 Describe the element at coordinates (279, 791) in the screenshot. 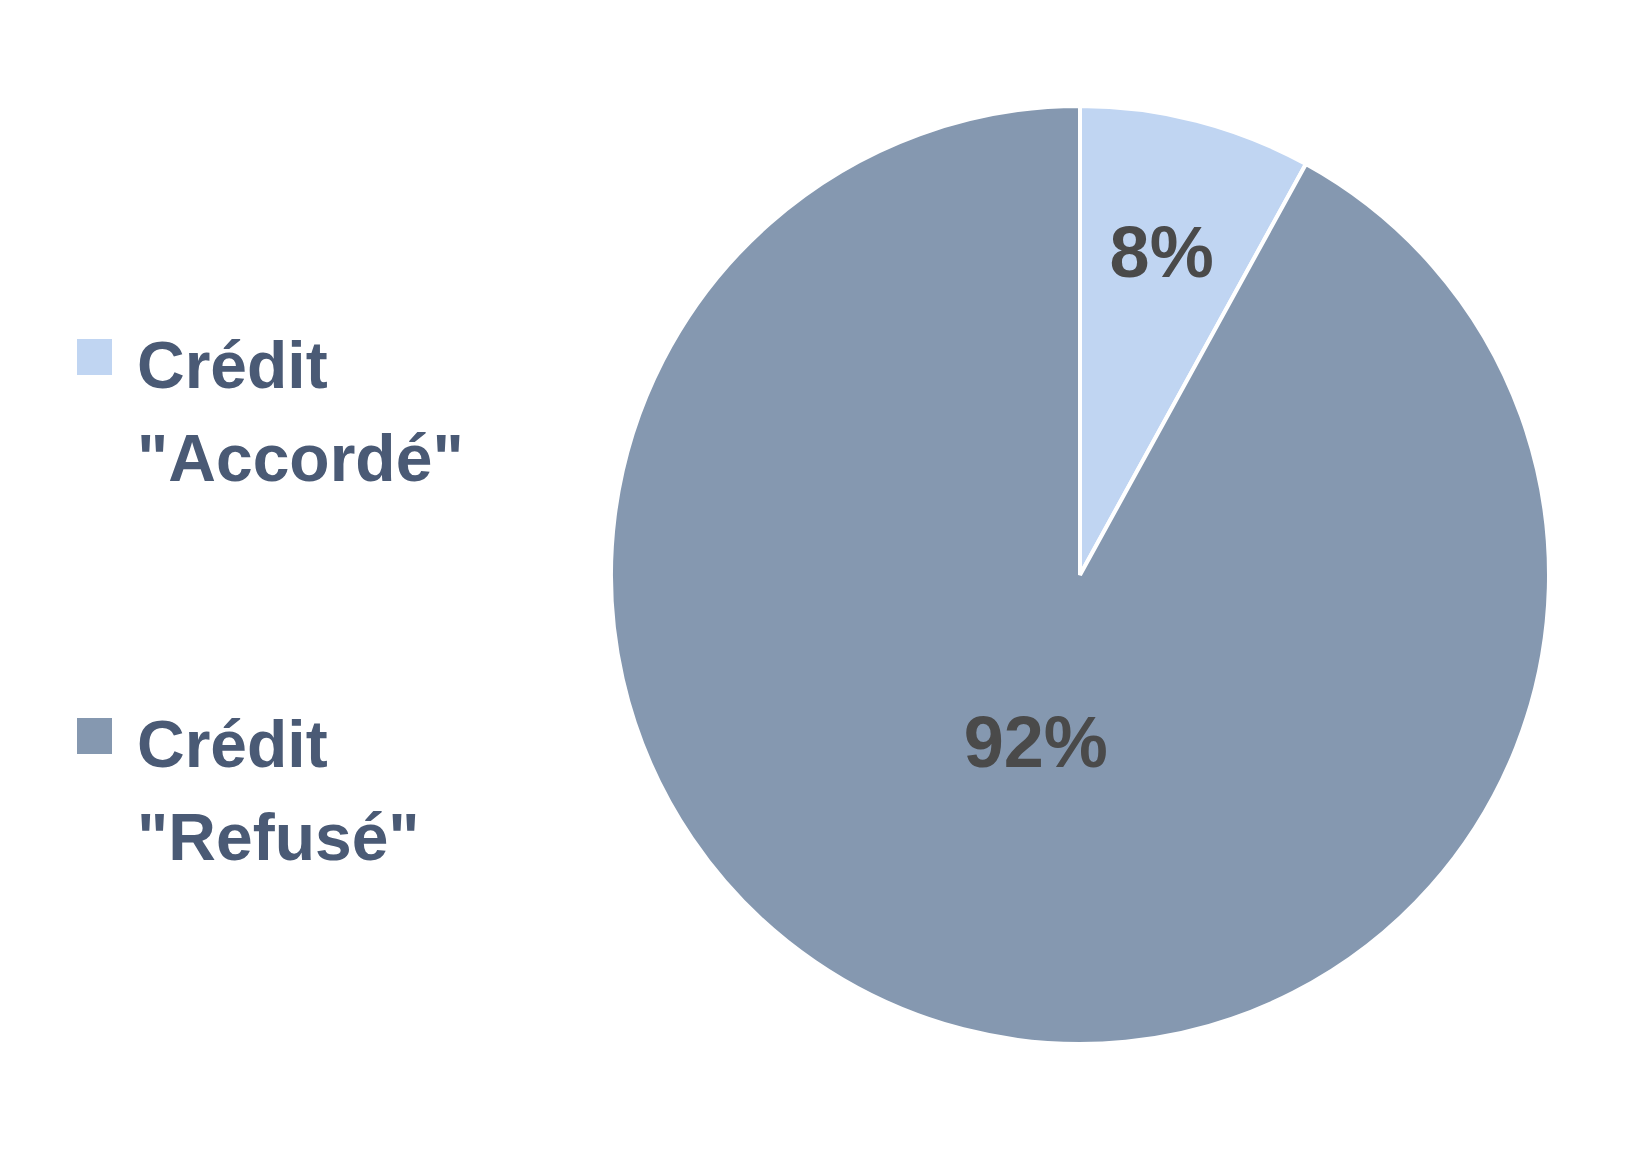

I see `legend-label: Crédit "Refusé"` at that location.